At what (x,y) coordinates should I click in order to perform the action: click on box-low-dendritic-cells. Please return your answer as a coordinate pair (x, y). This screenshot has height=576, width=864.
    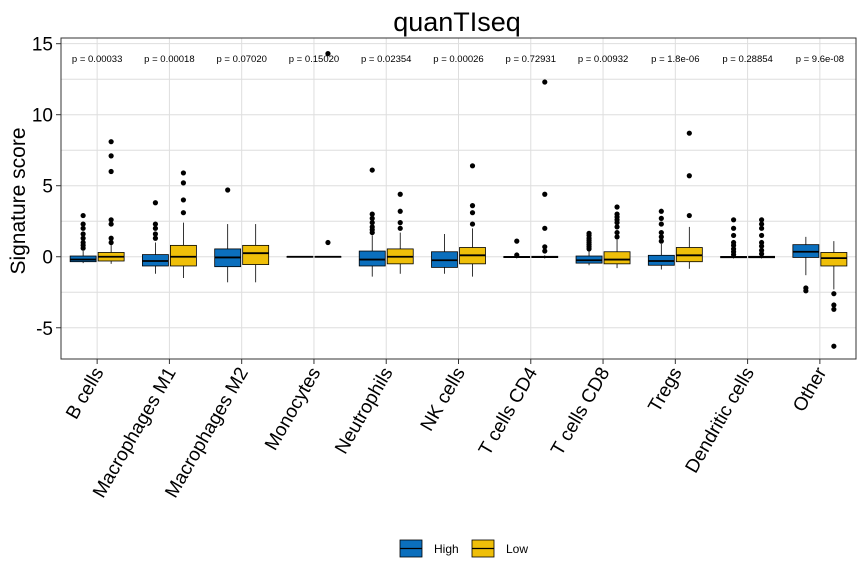
    Looking at the image, I should click on (761, 238).